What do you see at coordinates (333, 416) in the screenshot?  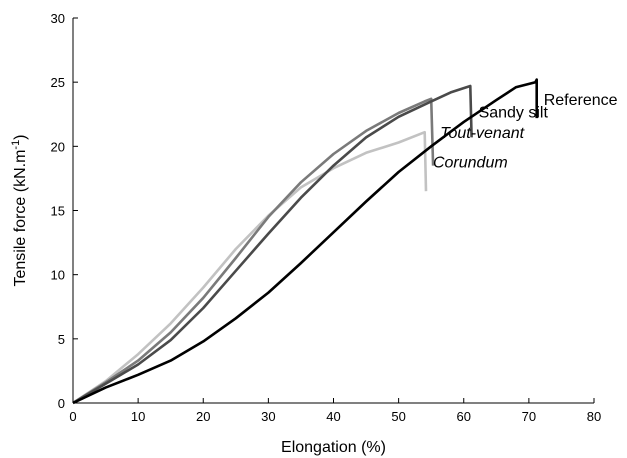 I see `x-tick-label: 40` at bounding box center [333, 416].